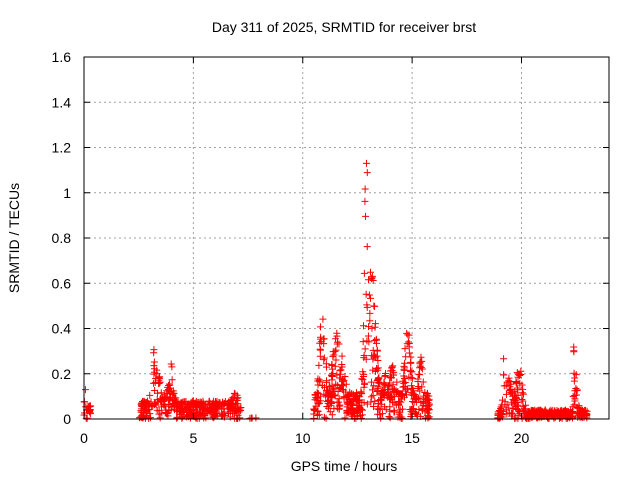 The height and width of the screenshot is (480, 640). I want to click on x-tick-label: 15, so click(412, 438).